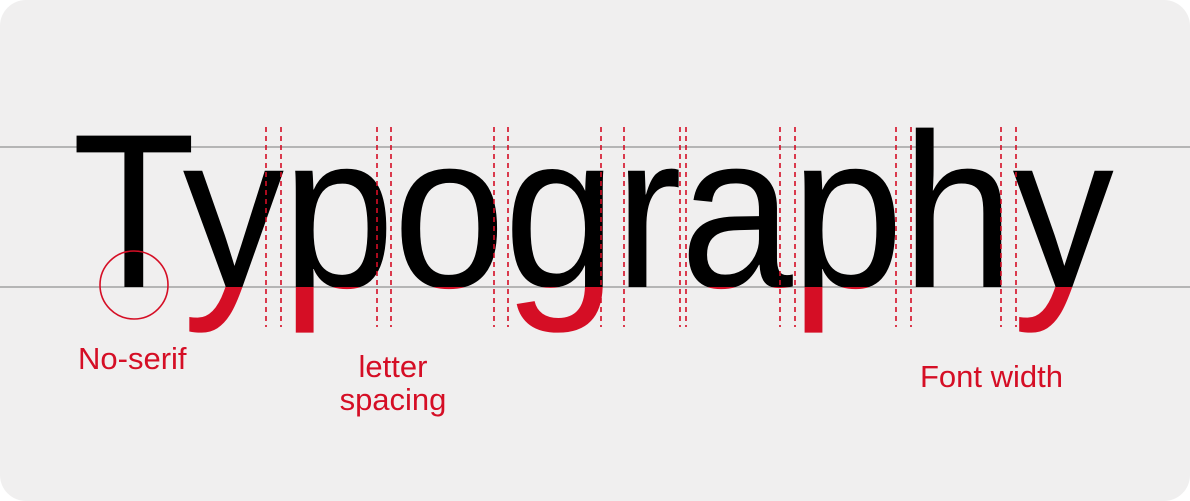  What do you see at coordinates (393, 366) in the screenshot?
I see `letter-spacing-line1: letter` at bounding box center [393, 366].